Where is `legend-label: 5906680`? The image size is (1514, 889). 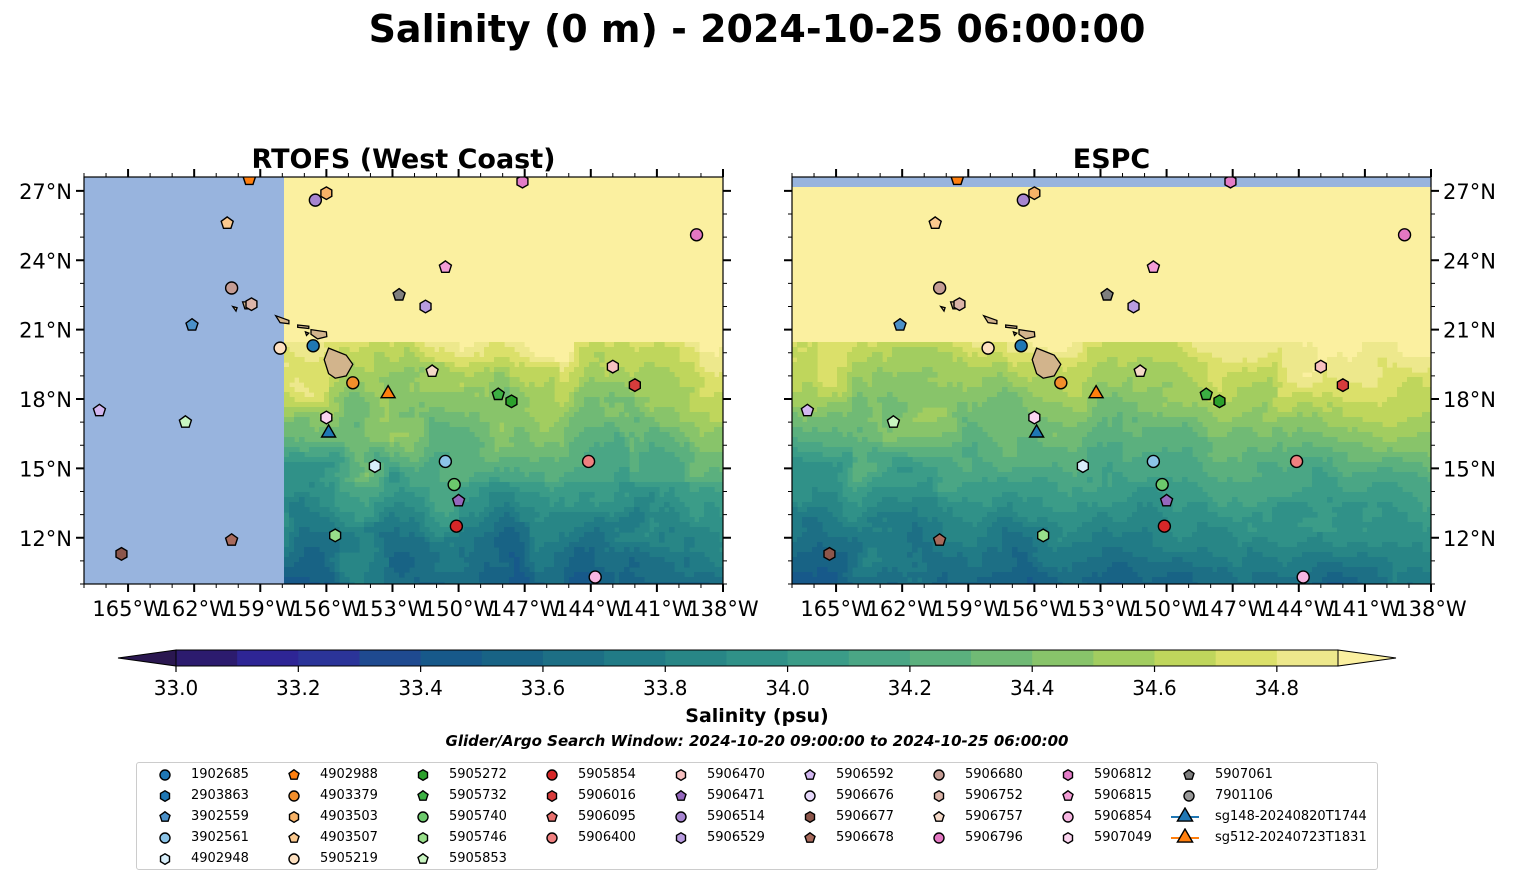
legend-label: 5906680 is located at coordinates (994, 774).